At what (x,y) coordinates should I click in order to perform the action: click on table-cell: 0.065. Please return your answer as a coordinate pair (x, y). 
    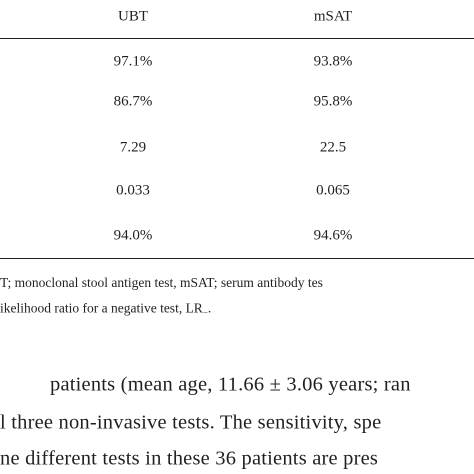
    Looking at the image, I should click on (333, 190).